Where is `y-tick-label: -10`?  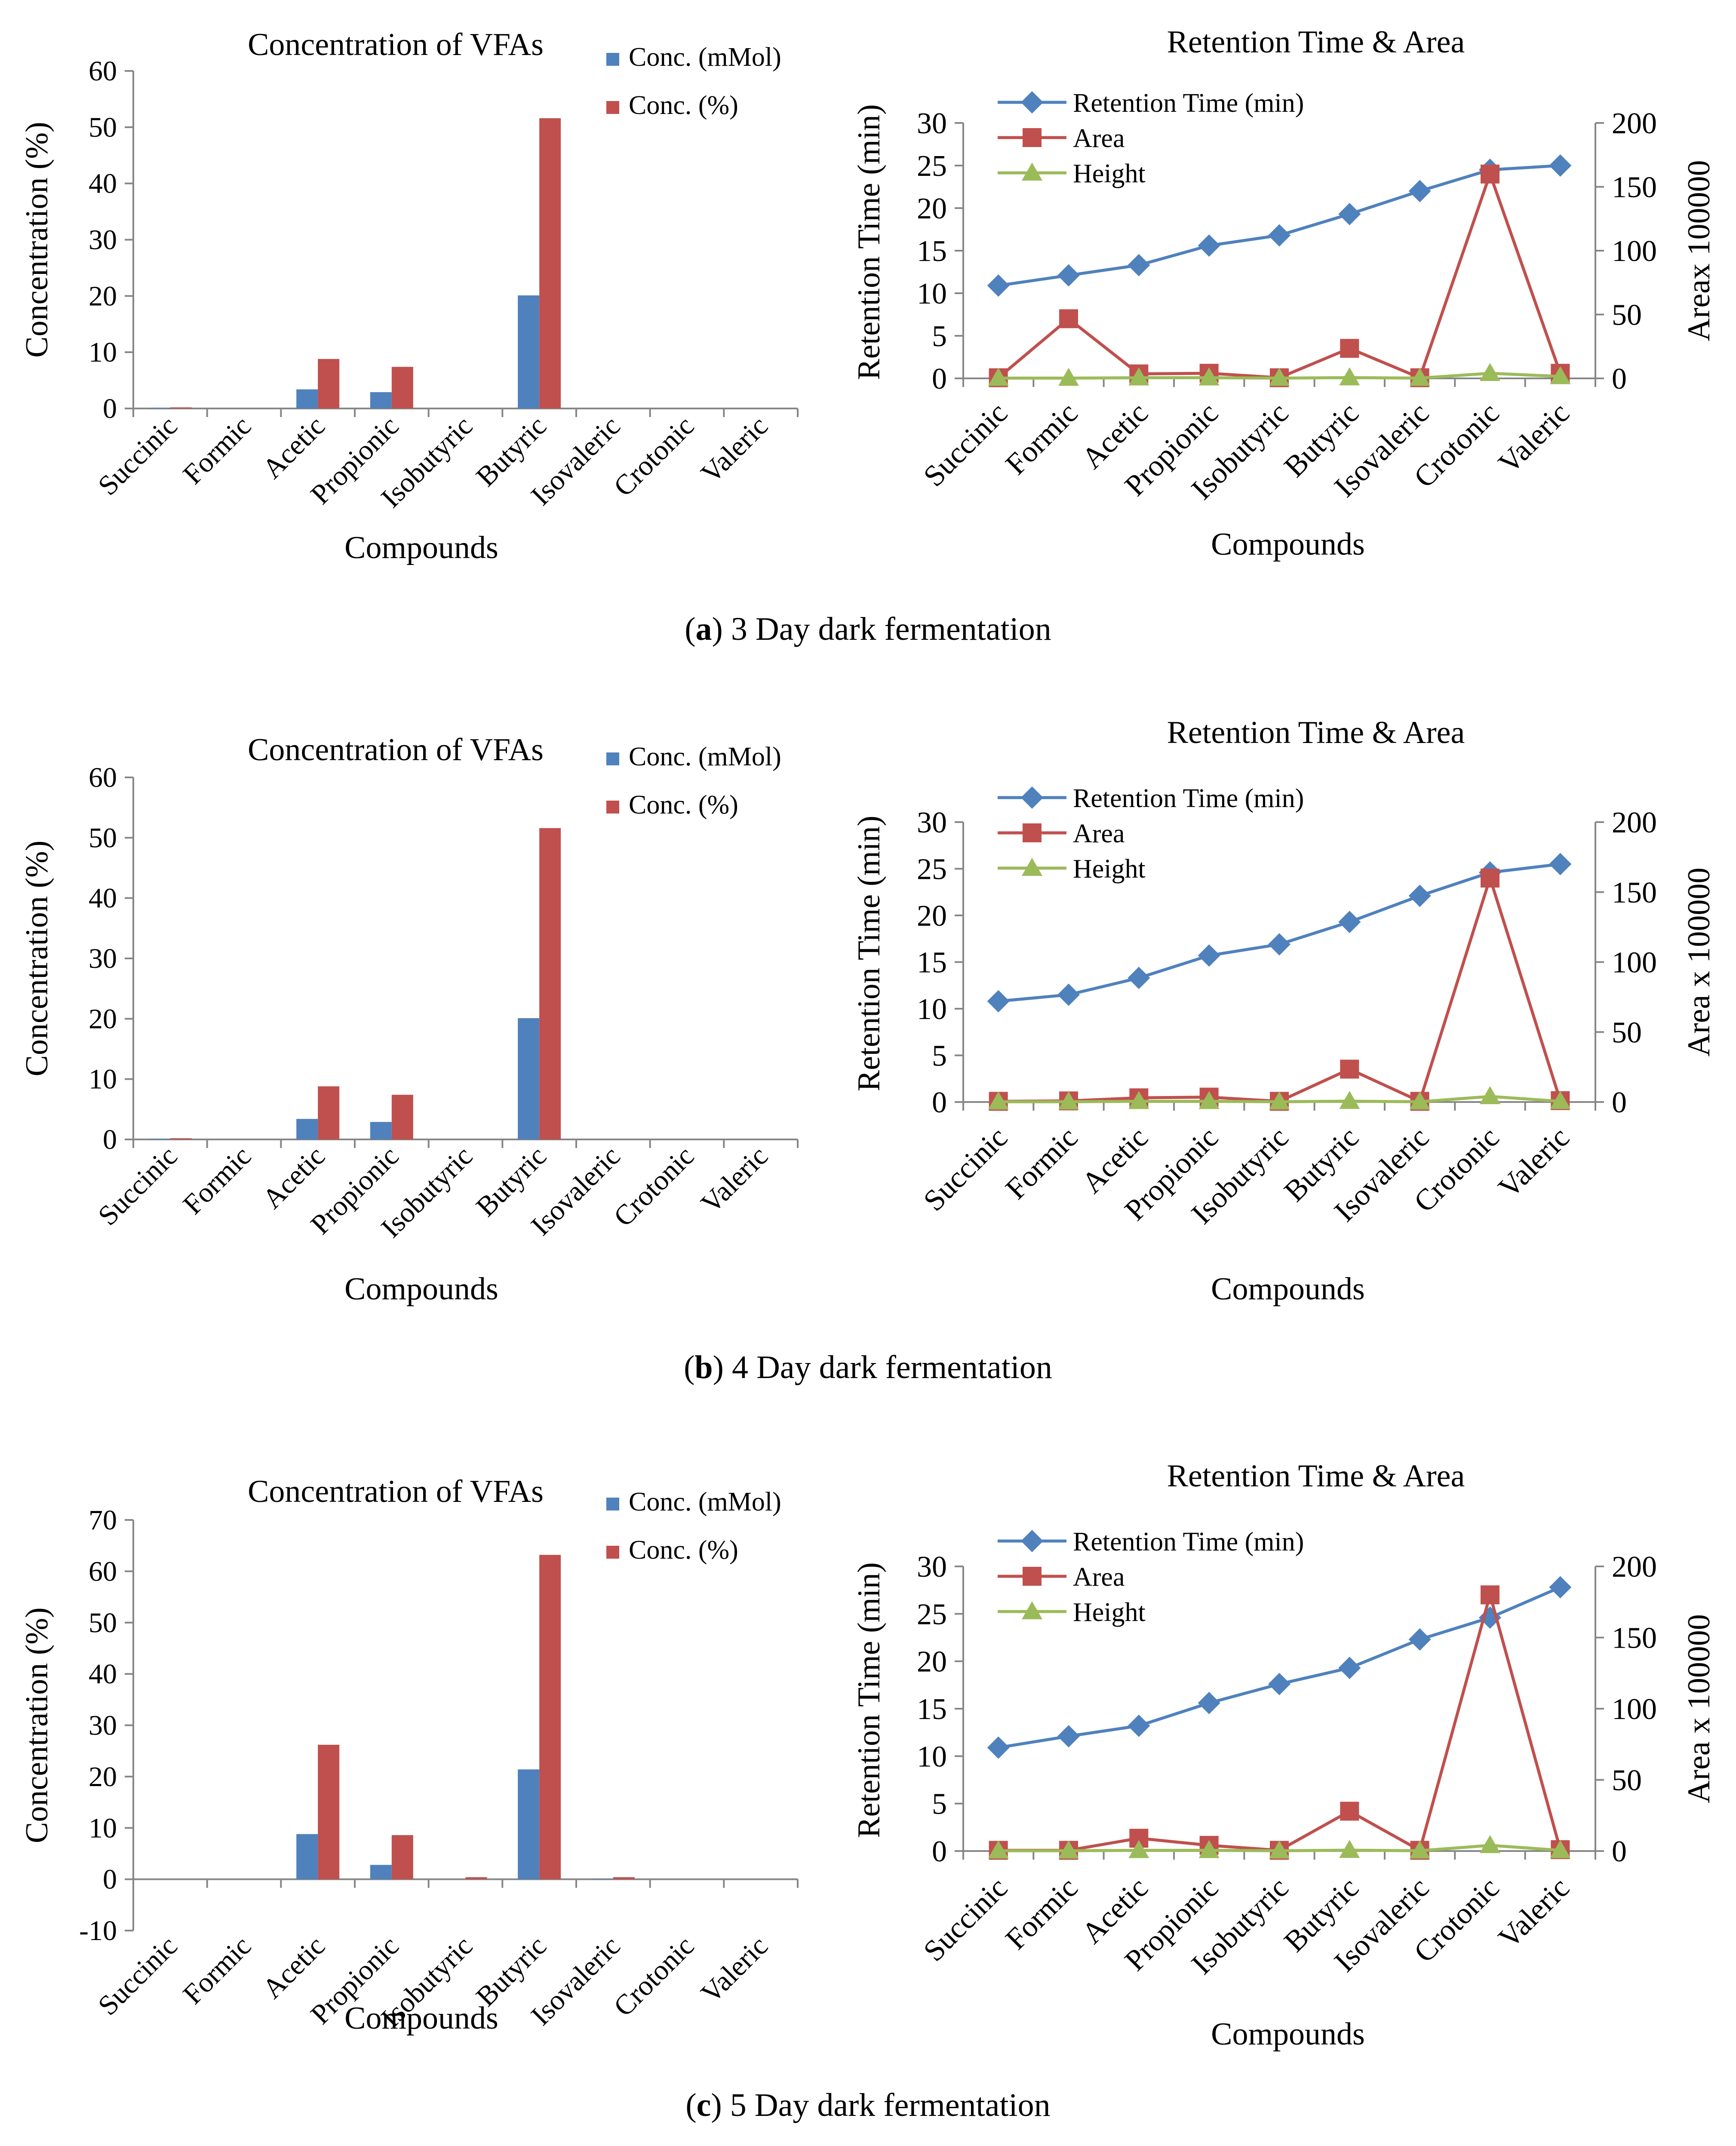 y-tick-label: -10 is located at coordinates (98, 1931).